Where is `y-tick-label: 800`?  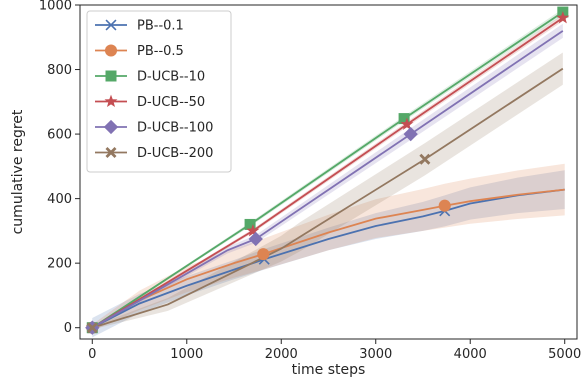 y-tick-label: 800 is located at coordinates (59, 70).